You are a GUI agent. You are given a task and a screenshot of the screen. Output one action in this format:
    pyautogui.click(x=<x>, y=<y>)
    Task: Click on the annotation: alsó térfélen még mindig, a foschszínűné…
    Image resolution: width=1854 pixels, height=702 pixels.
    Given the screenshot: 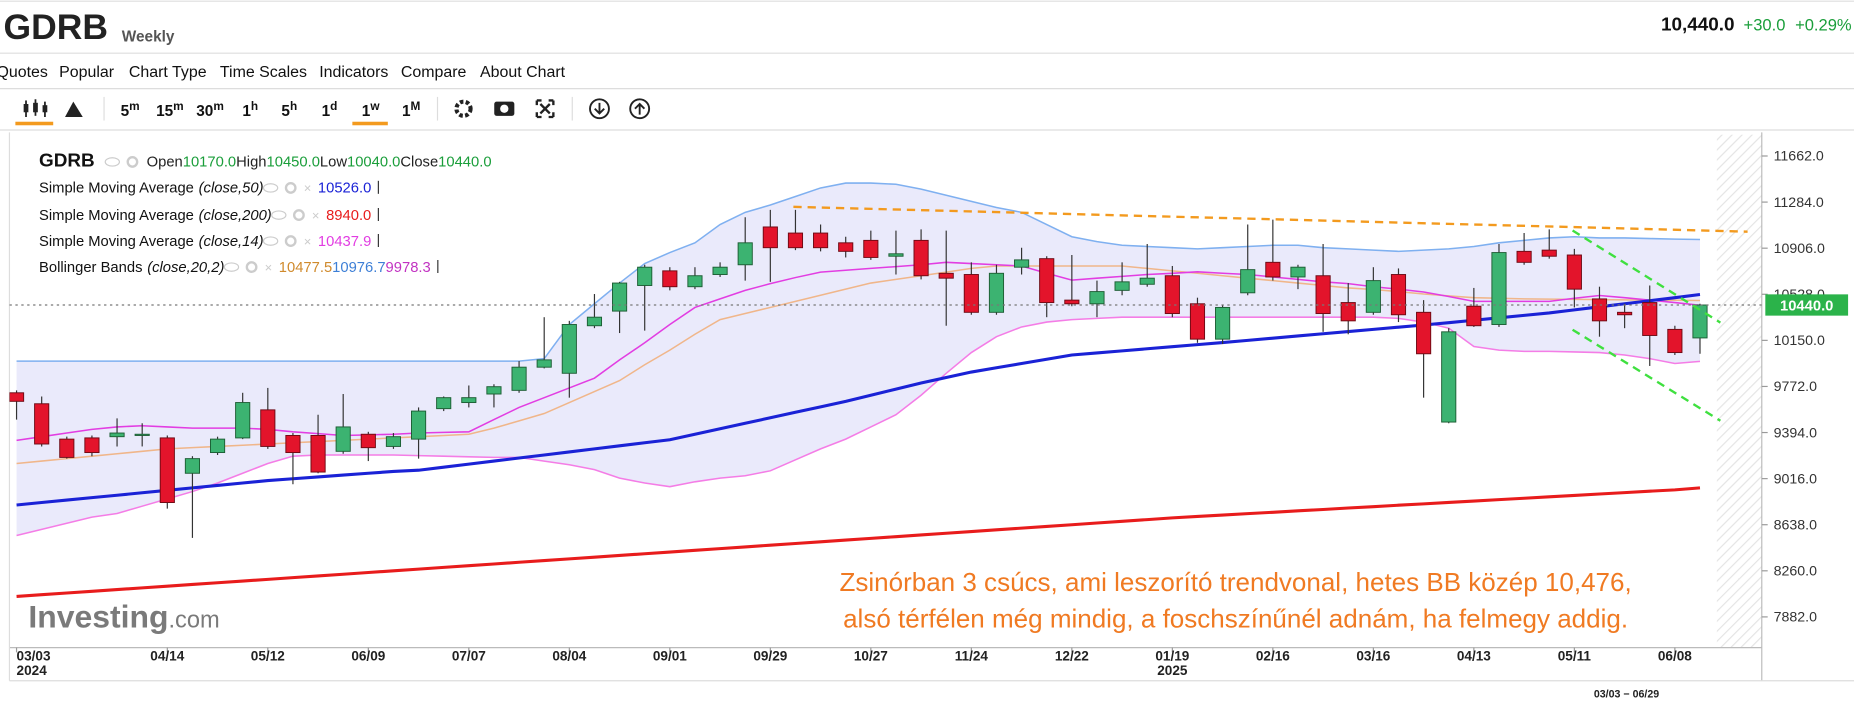 What is the action you would take?
    pyautogui.click(x=1235, y=619)
    